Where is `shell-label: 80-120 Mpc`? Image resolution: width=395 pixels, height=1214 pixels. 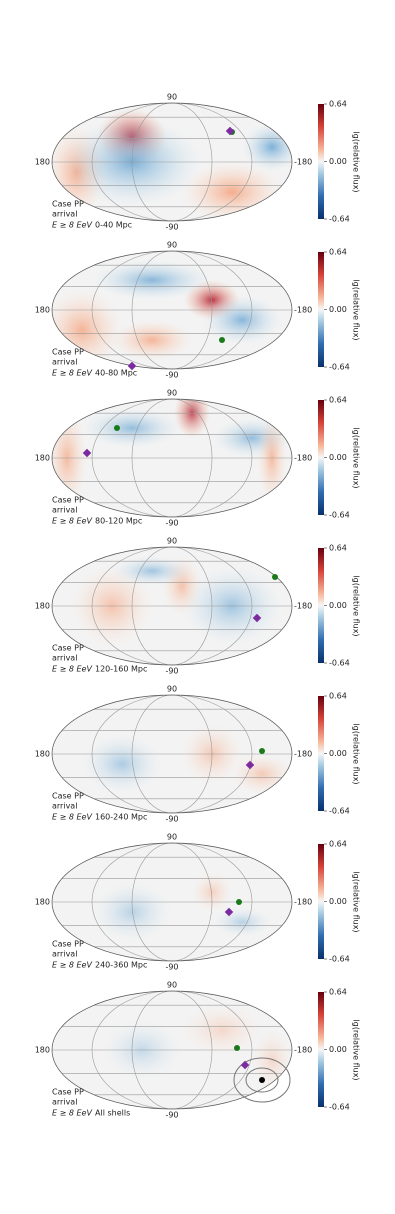 shell-label: 80-120 Mpc is located at coordinates (118, 521).